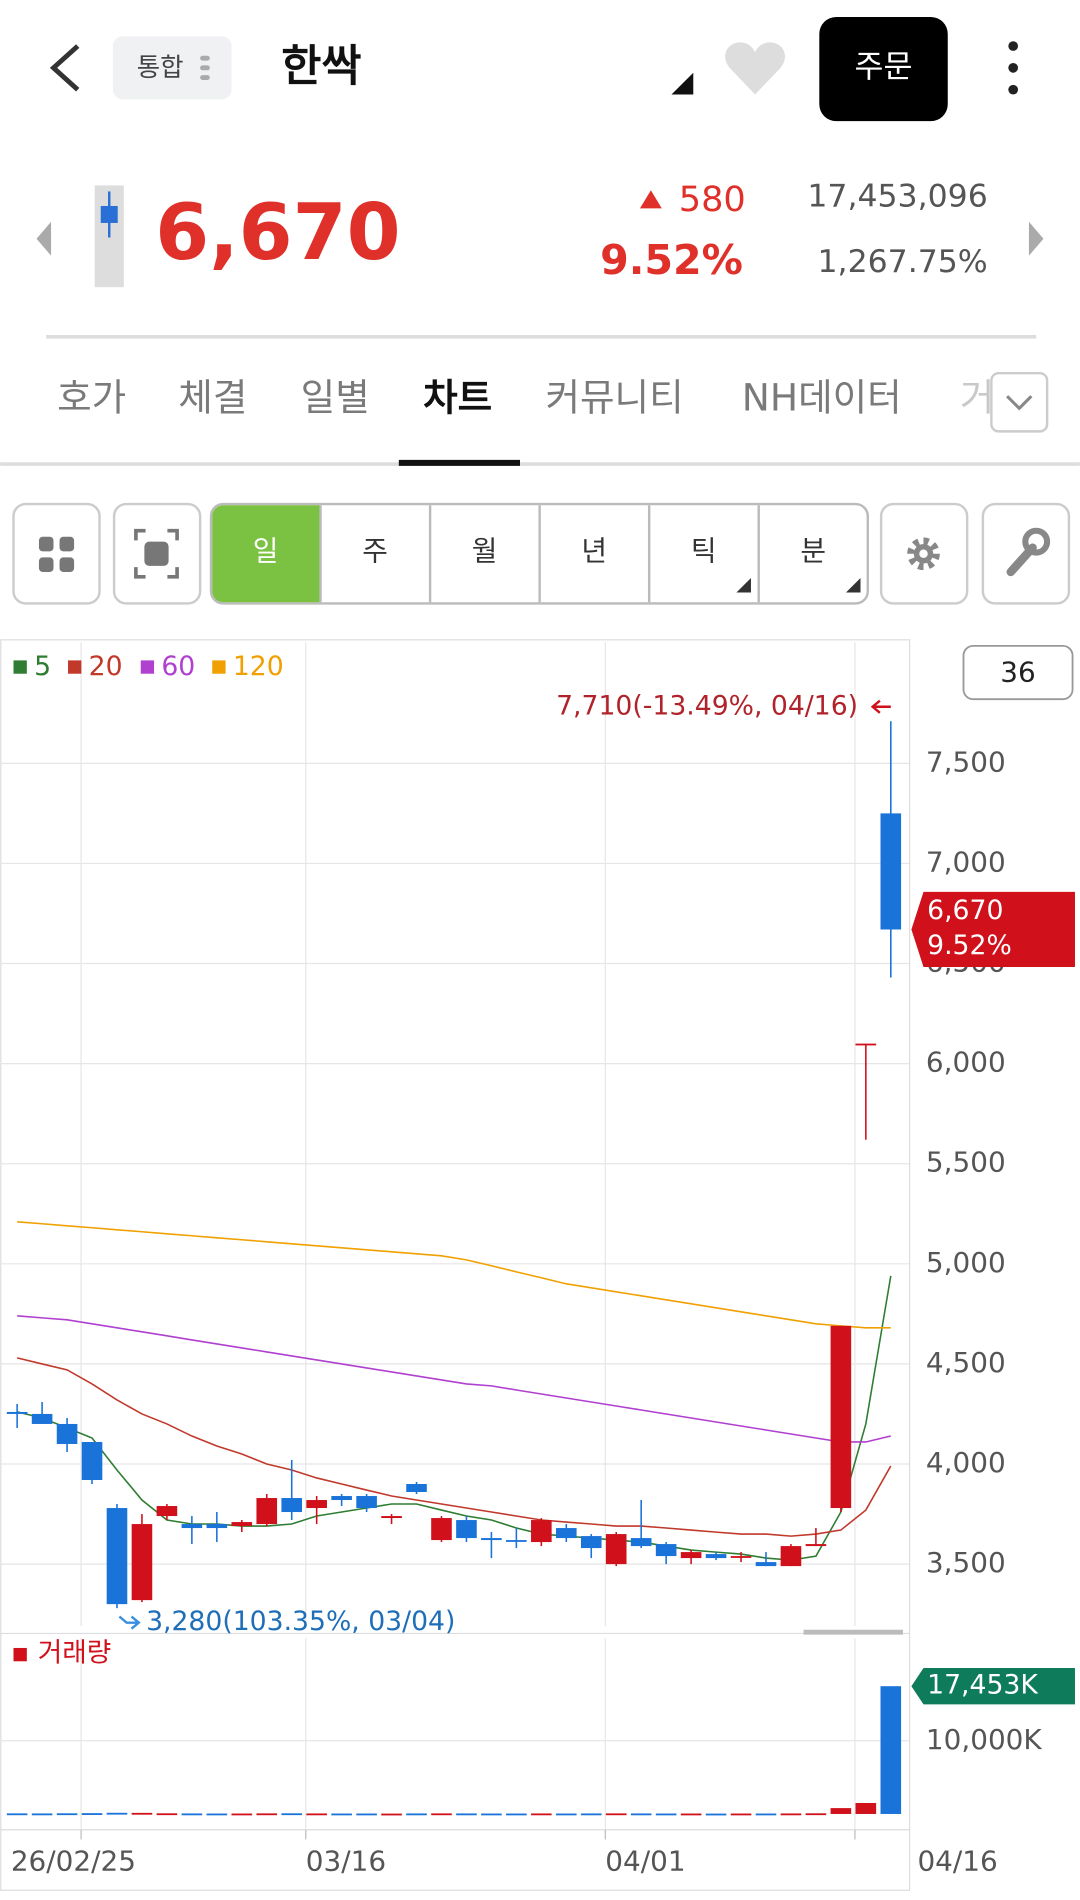 The width and height of the screenshot is (1080, 1900). Describe the element at coordinates (129, 1622) in the screenshot. I see `low-arrow` at that location.